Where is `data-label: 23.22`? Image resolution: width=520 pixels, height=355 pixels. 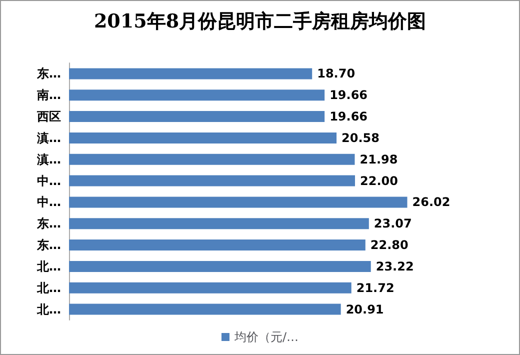
data-label: 23.22 is located at coordinates (395, 266).